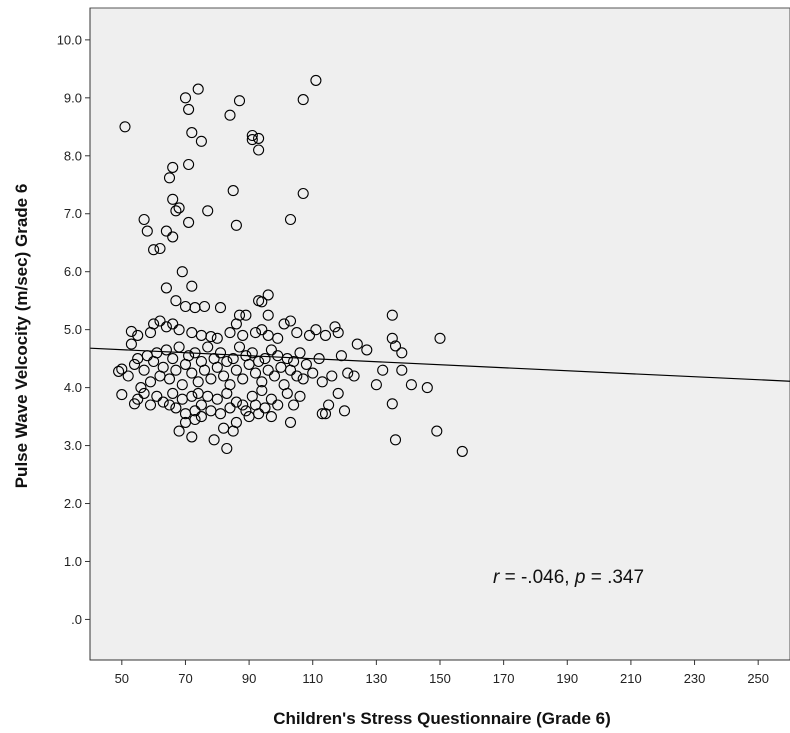 This screenshot has width=790, height=733. What do you see at coordinates (185, 678) in the screenshot?
I see `x-tick-label: 70` at bounding box center [185, 678].